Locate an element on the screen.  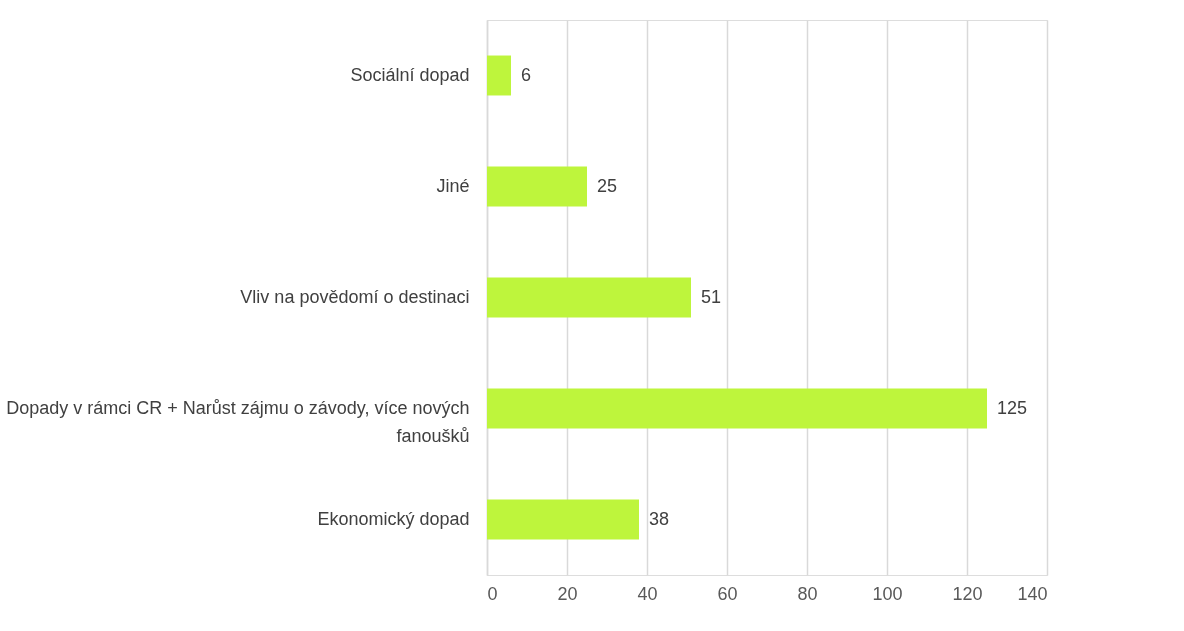
data-label: 25 is located at coordinates (607, 185).